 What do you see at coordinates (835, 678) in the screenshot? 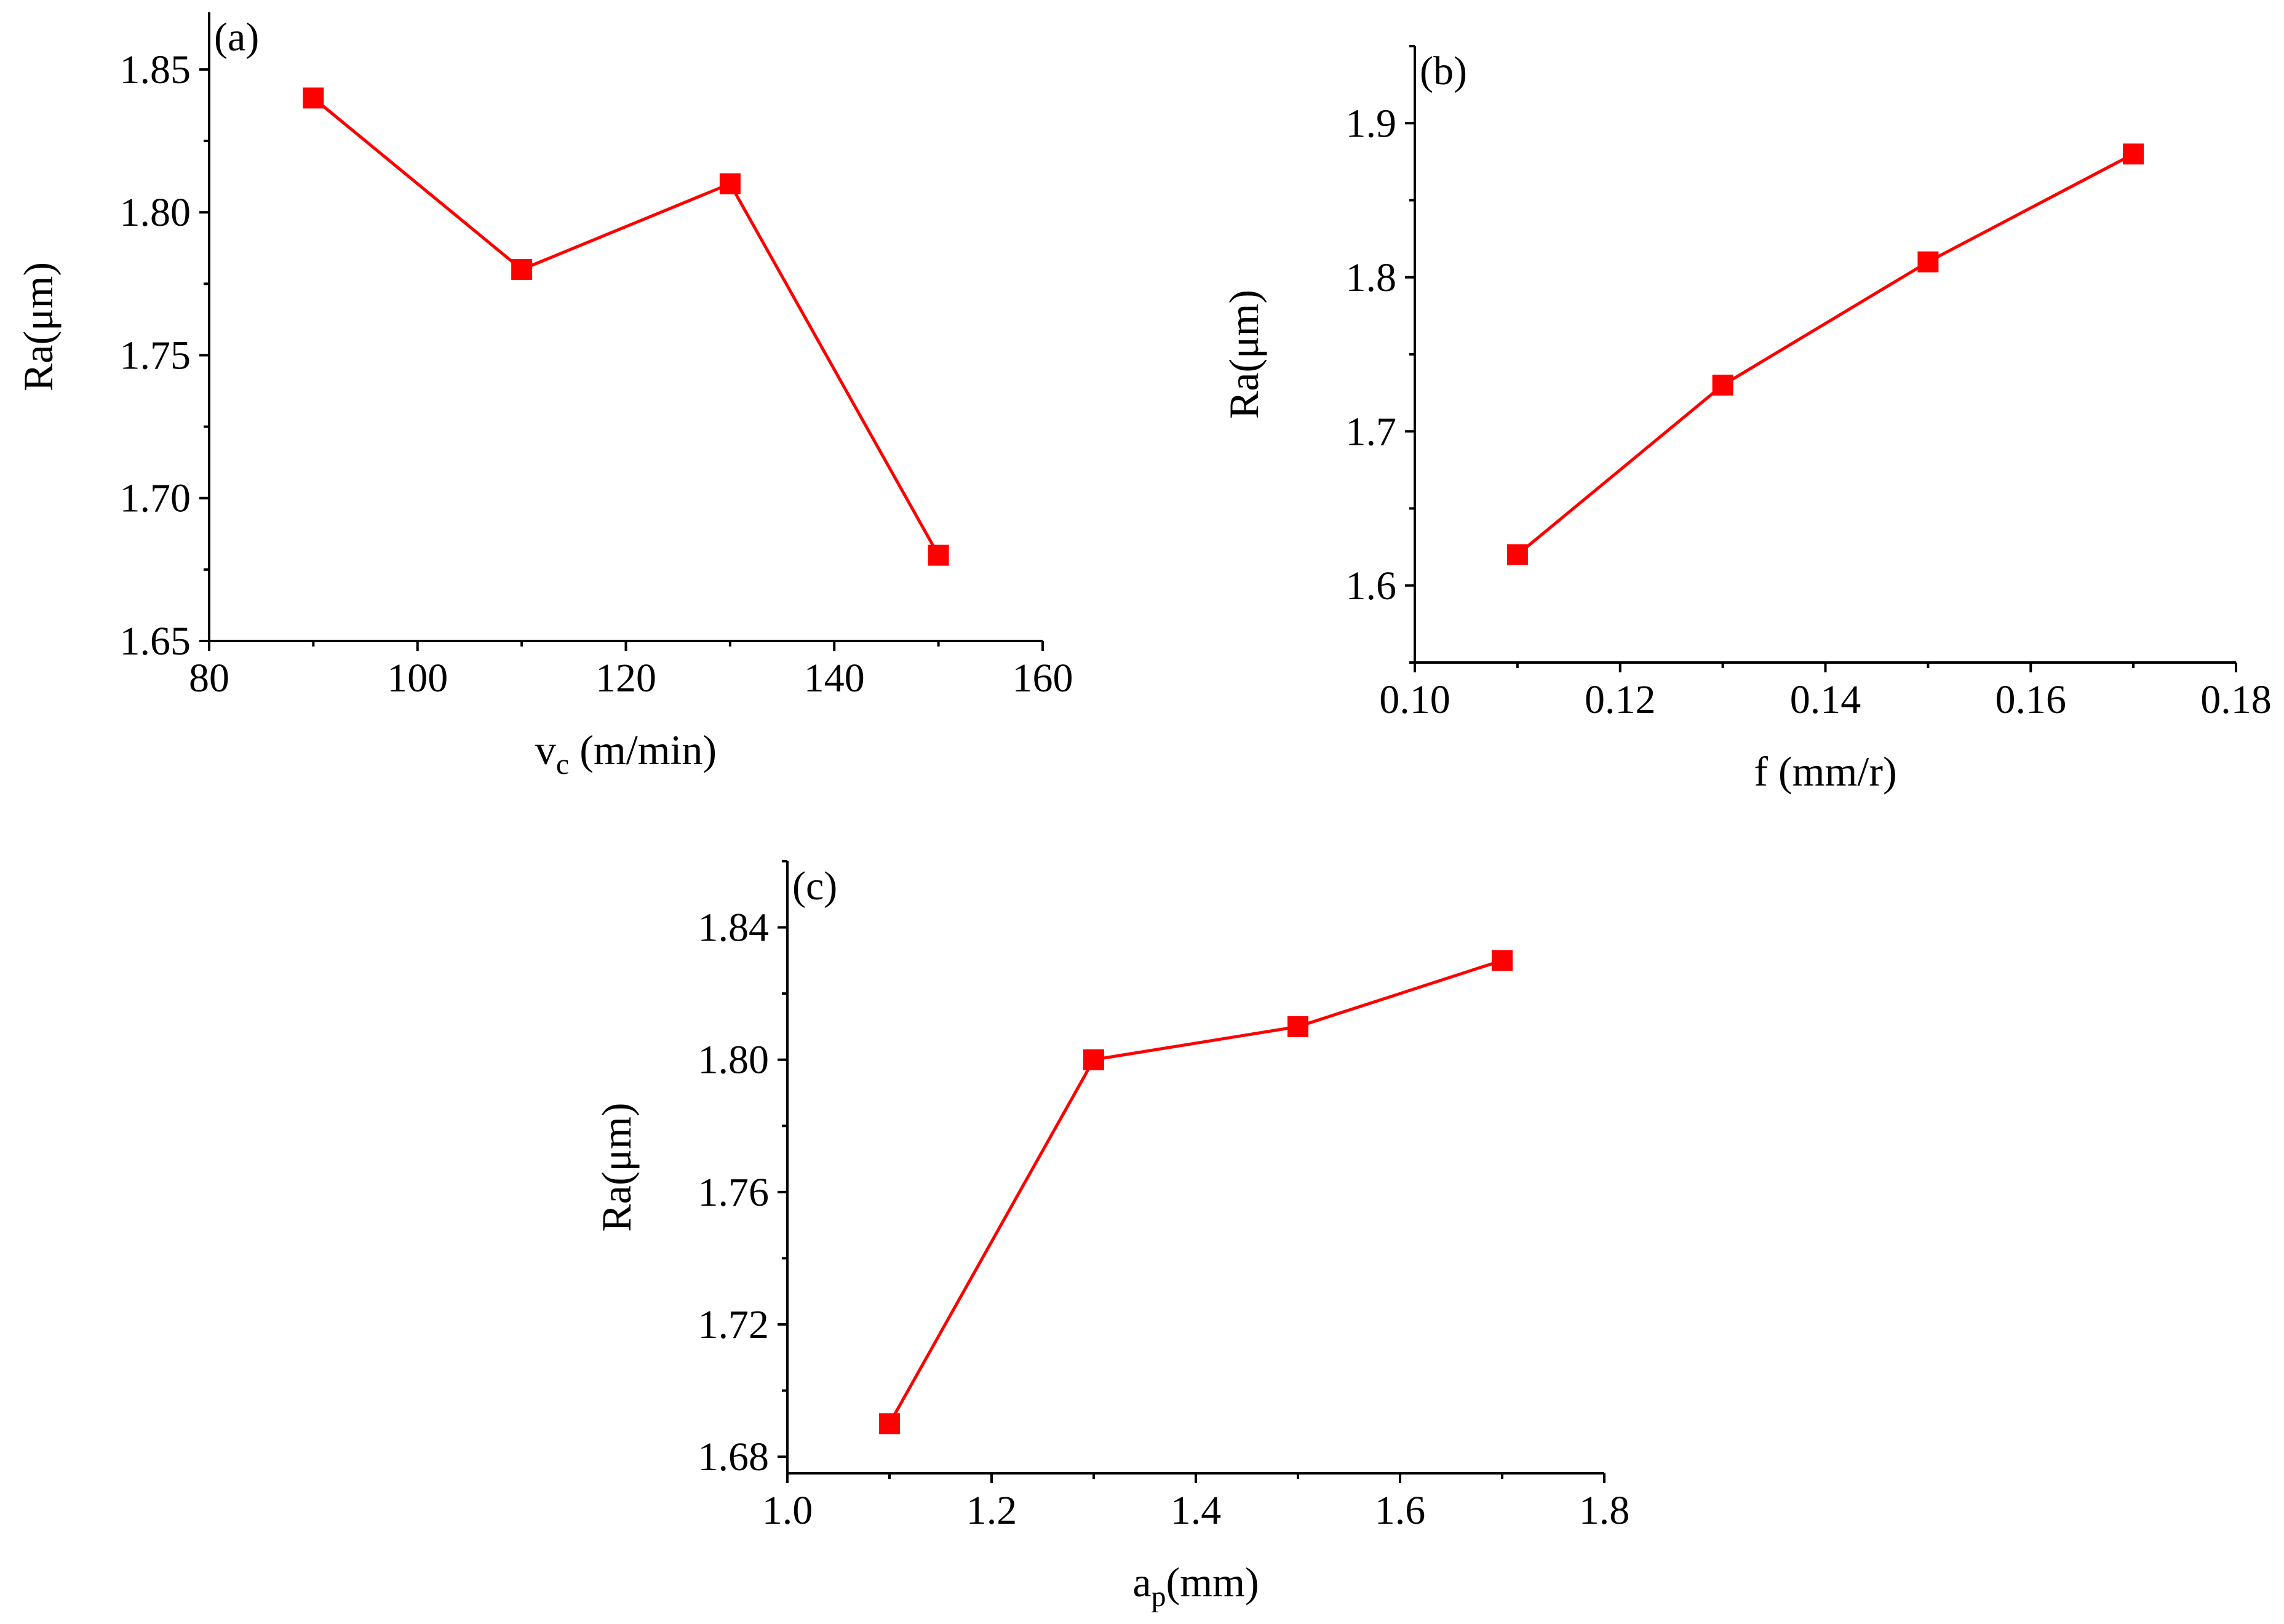
I see `x-tick-label: 140` at bounding box center [835, 678].